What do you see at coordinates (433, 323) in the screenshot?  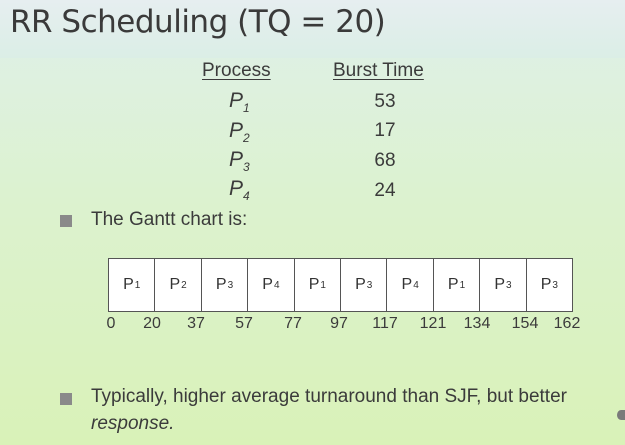 I see `gantt-time-label: 121` at bounding box center [433, 323].